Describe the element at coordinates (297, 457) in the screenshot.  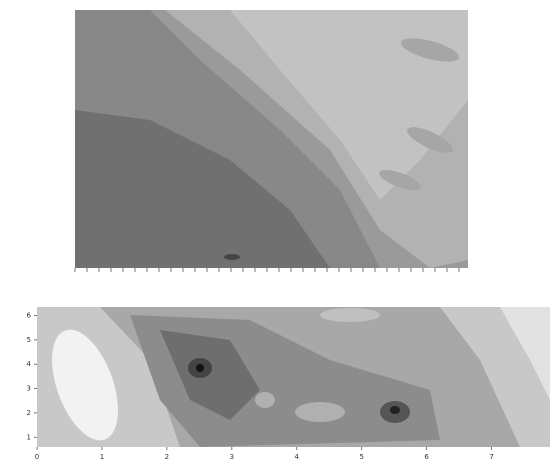
I see `x-tick-label: 4` at that location.